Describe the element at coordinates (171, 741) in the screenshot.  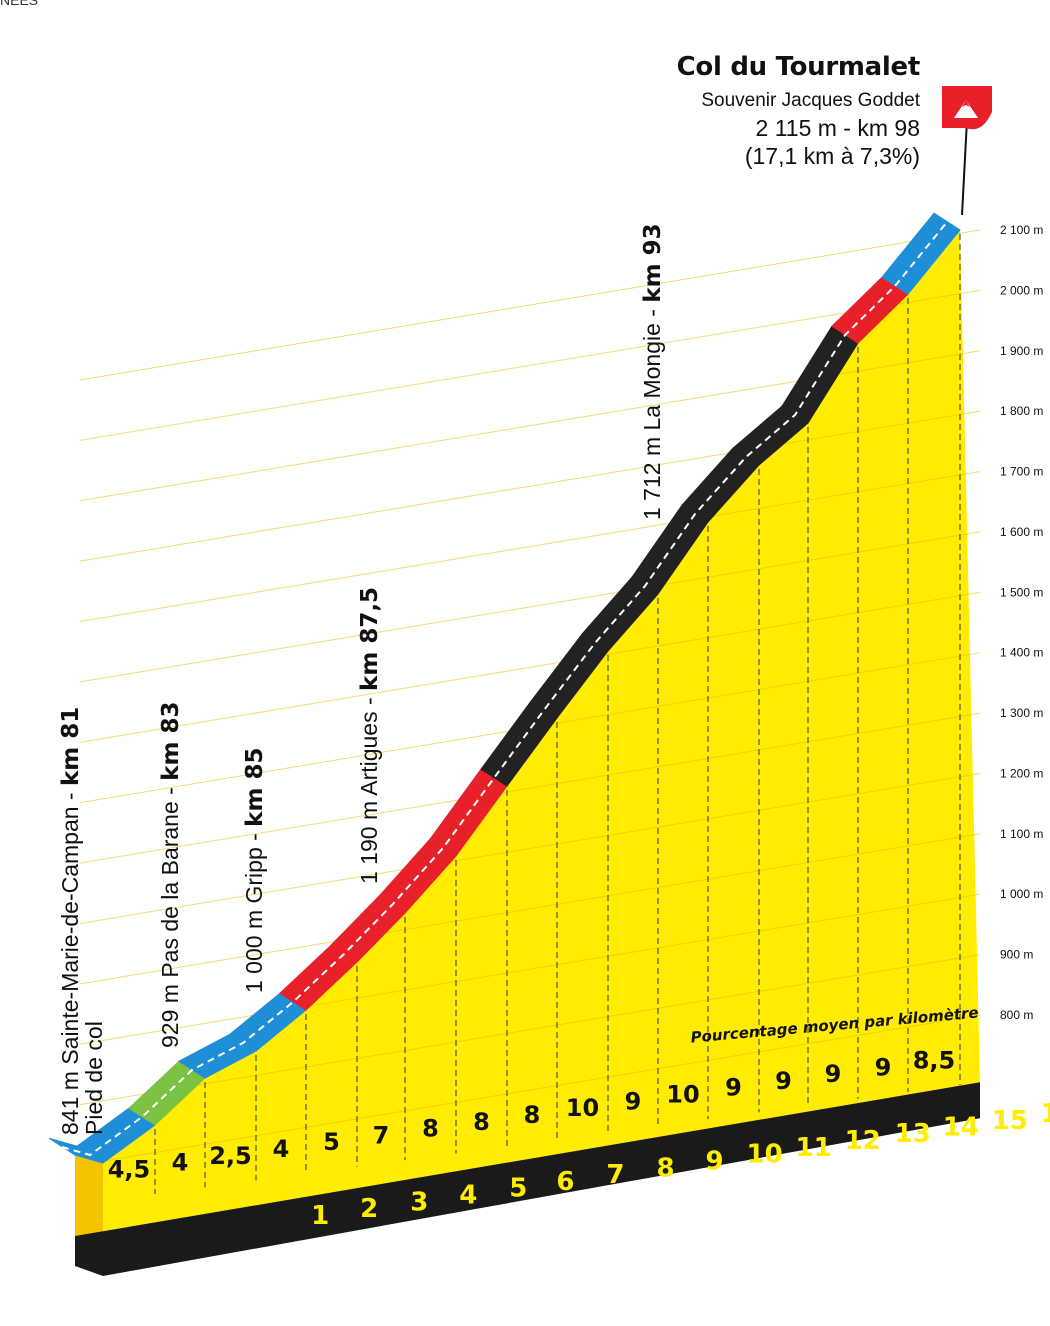
I see `waypoint-km: km 83` at that location.